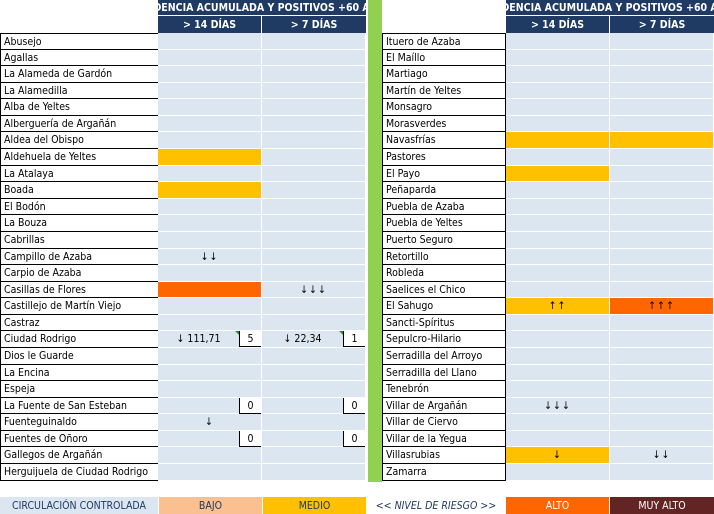  Describe the element at coordinates (79, 58) in the screenshot. I see `municipality-name: Agallas` at that location.